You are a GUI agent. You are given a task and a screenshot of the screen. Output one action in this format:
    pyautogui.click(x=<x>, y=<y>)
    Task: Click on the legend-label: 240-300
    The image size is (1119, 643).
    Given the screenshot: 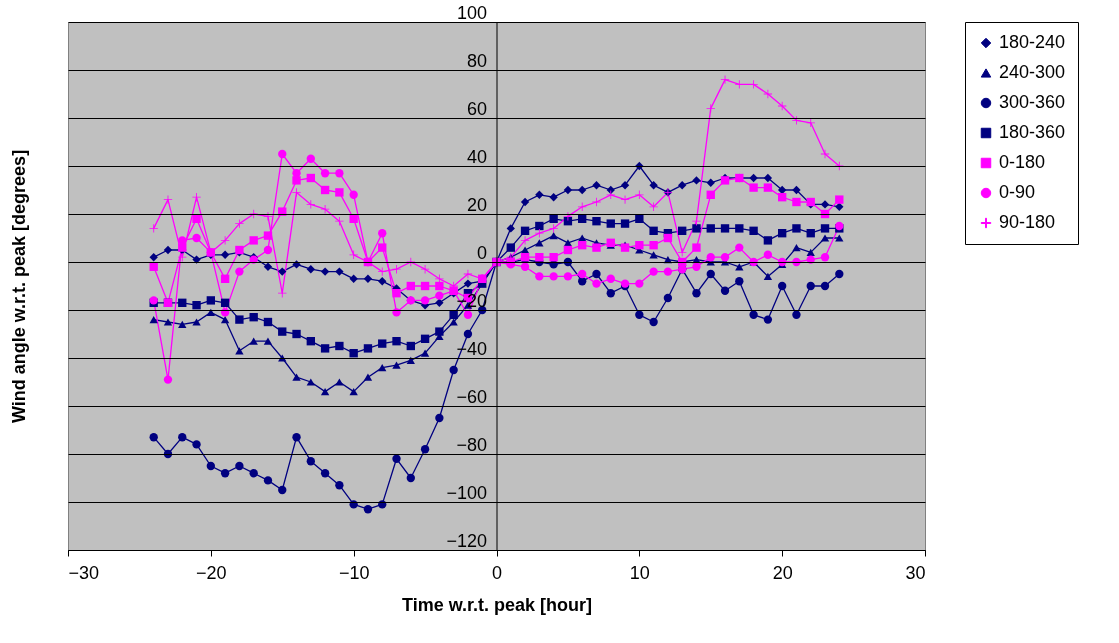 What is the action you would take?
    pyautogui.click(x=1032, y=72)
    